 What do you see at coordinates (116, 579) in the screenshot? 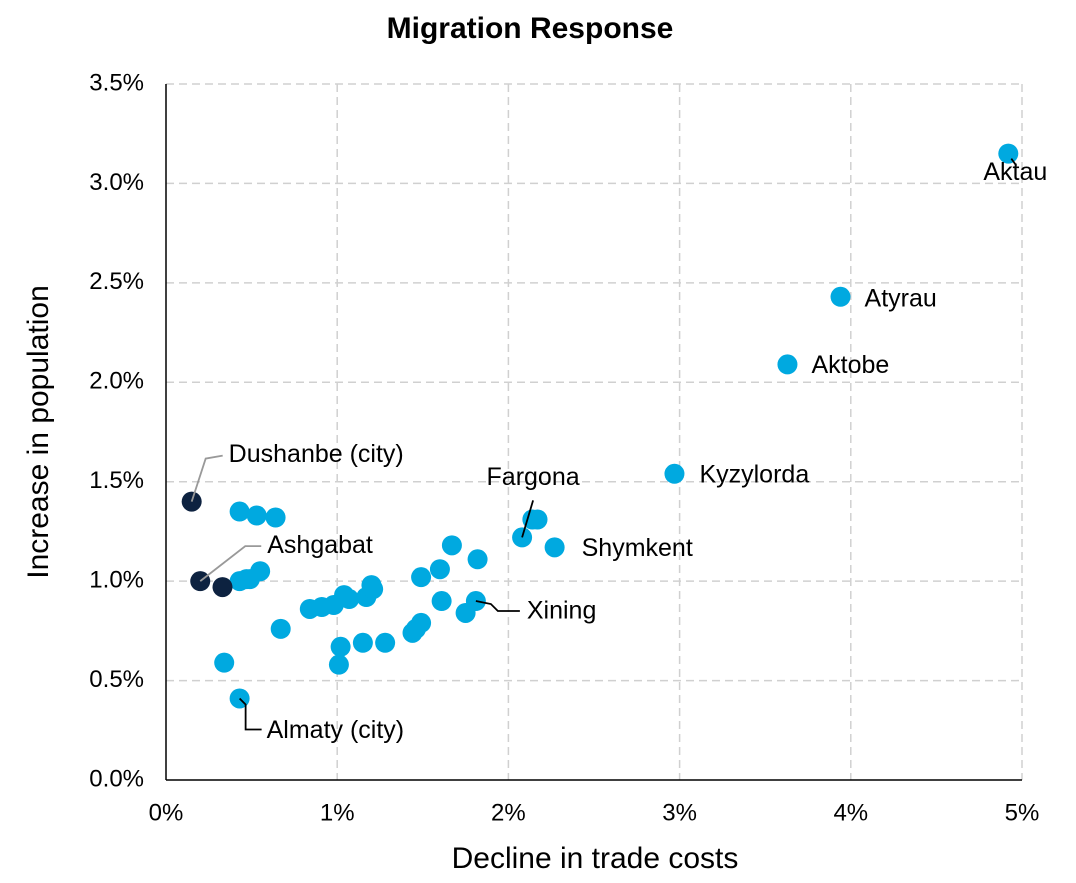
I see `y-tick-label: 1.0%` at bounding box center [116, 579].